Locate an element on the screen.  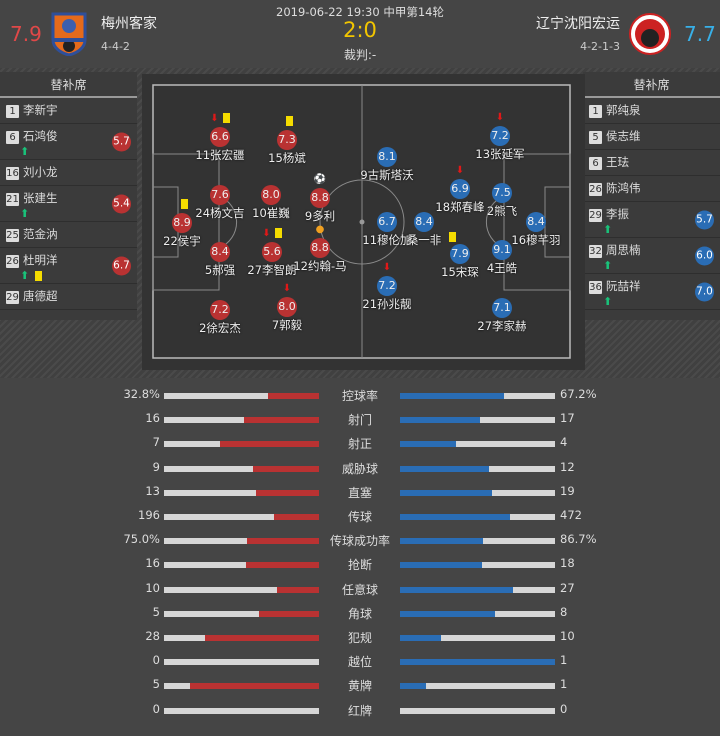
player-rating: 7.1 is located at coordinates (502, 308).